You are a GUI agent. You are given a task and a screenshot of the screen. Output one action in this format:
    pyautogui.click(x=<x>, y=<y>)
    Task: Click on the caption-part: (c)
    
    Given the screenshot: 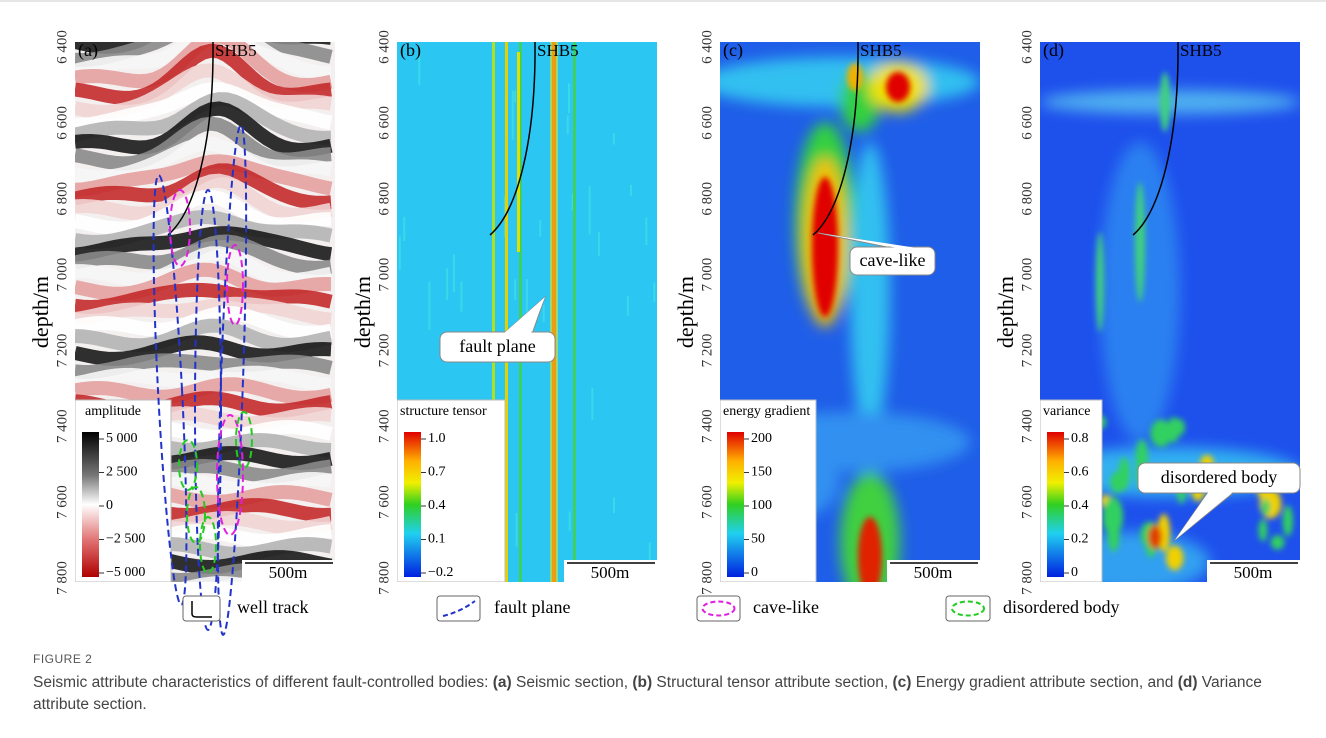 What is the action you would take?
    pyautogui.click(x=902, y=682)
    